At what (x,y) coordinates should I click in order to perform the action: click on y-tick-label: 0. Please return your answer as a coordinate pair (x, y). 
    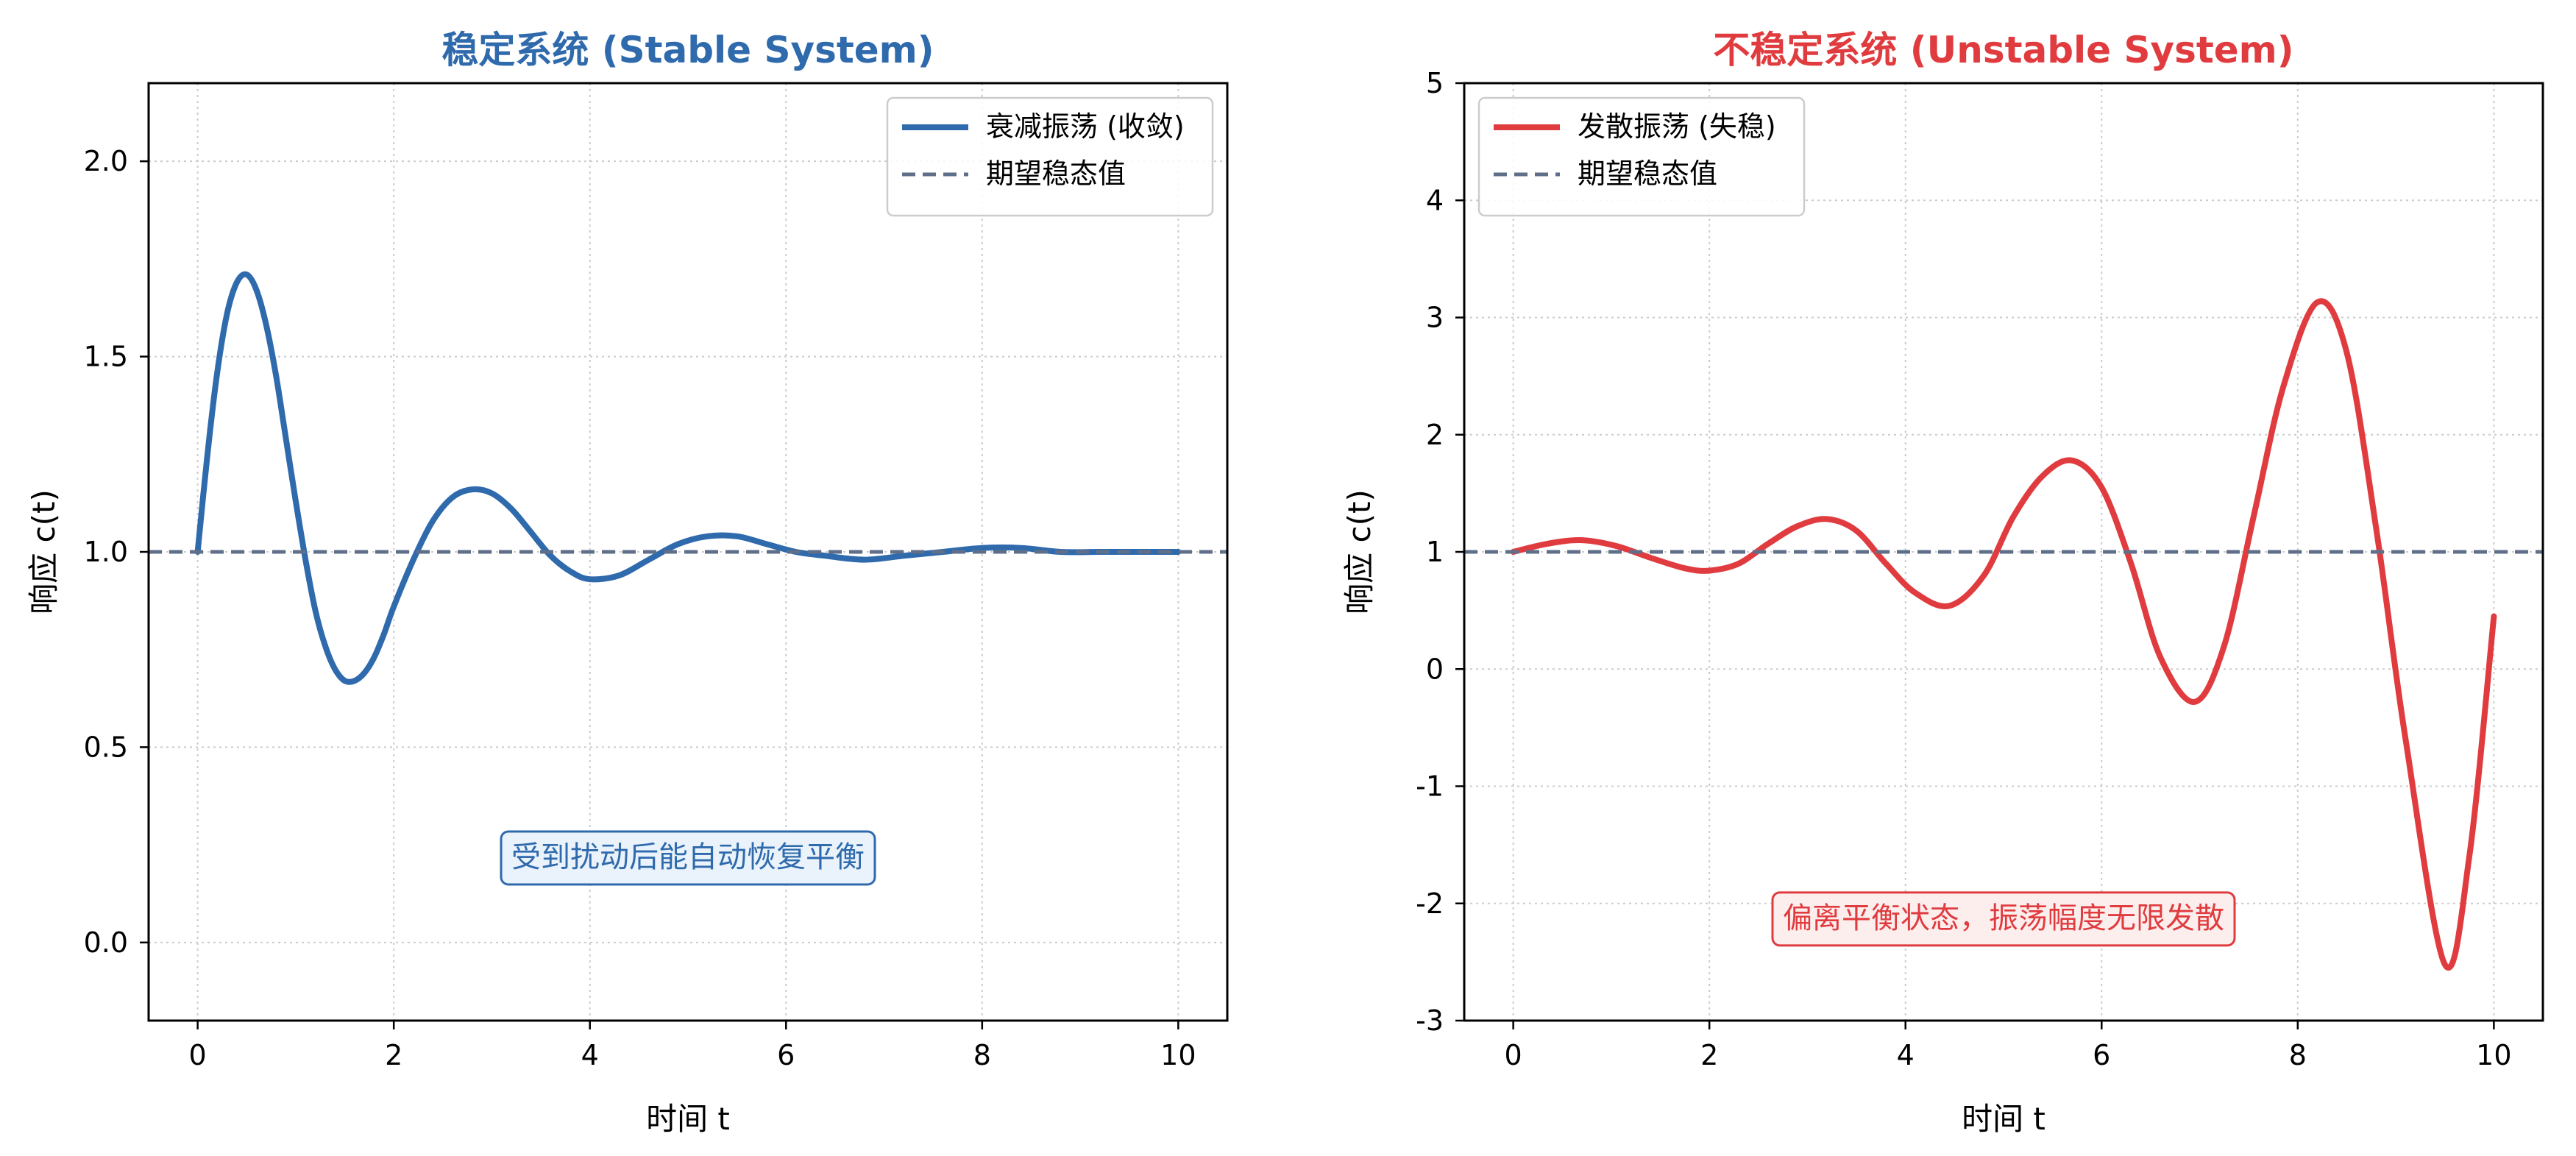
    Looking at the image, I should click on (1435, 669).